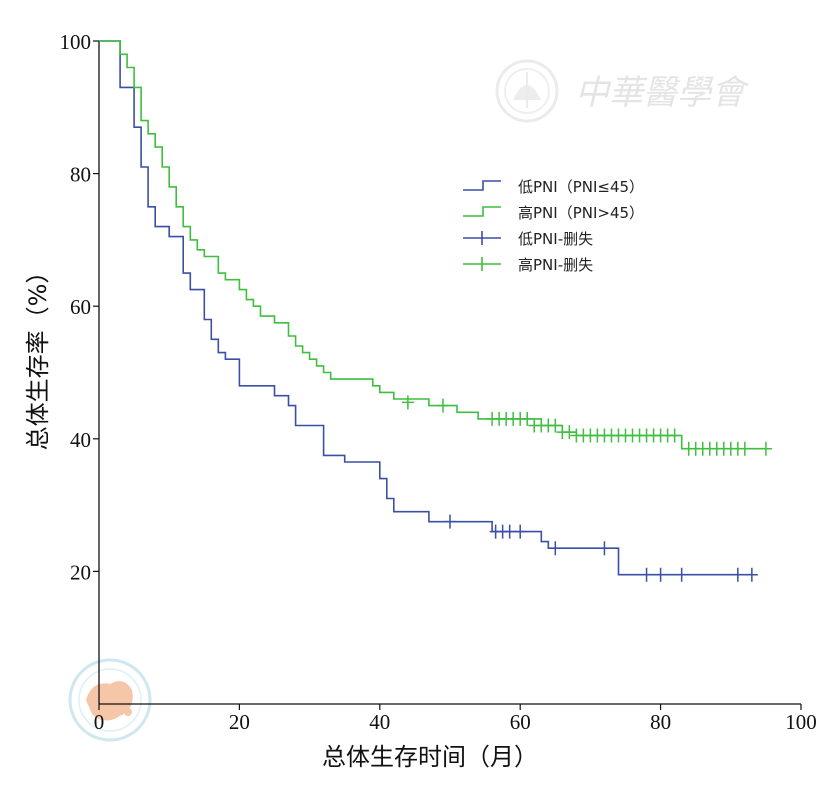 This screenshot has width=834, height=788. I want to click on legend-label-1: 高PNI（PNI>45）, so click(581, 213).